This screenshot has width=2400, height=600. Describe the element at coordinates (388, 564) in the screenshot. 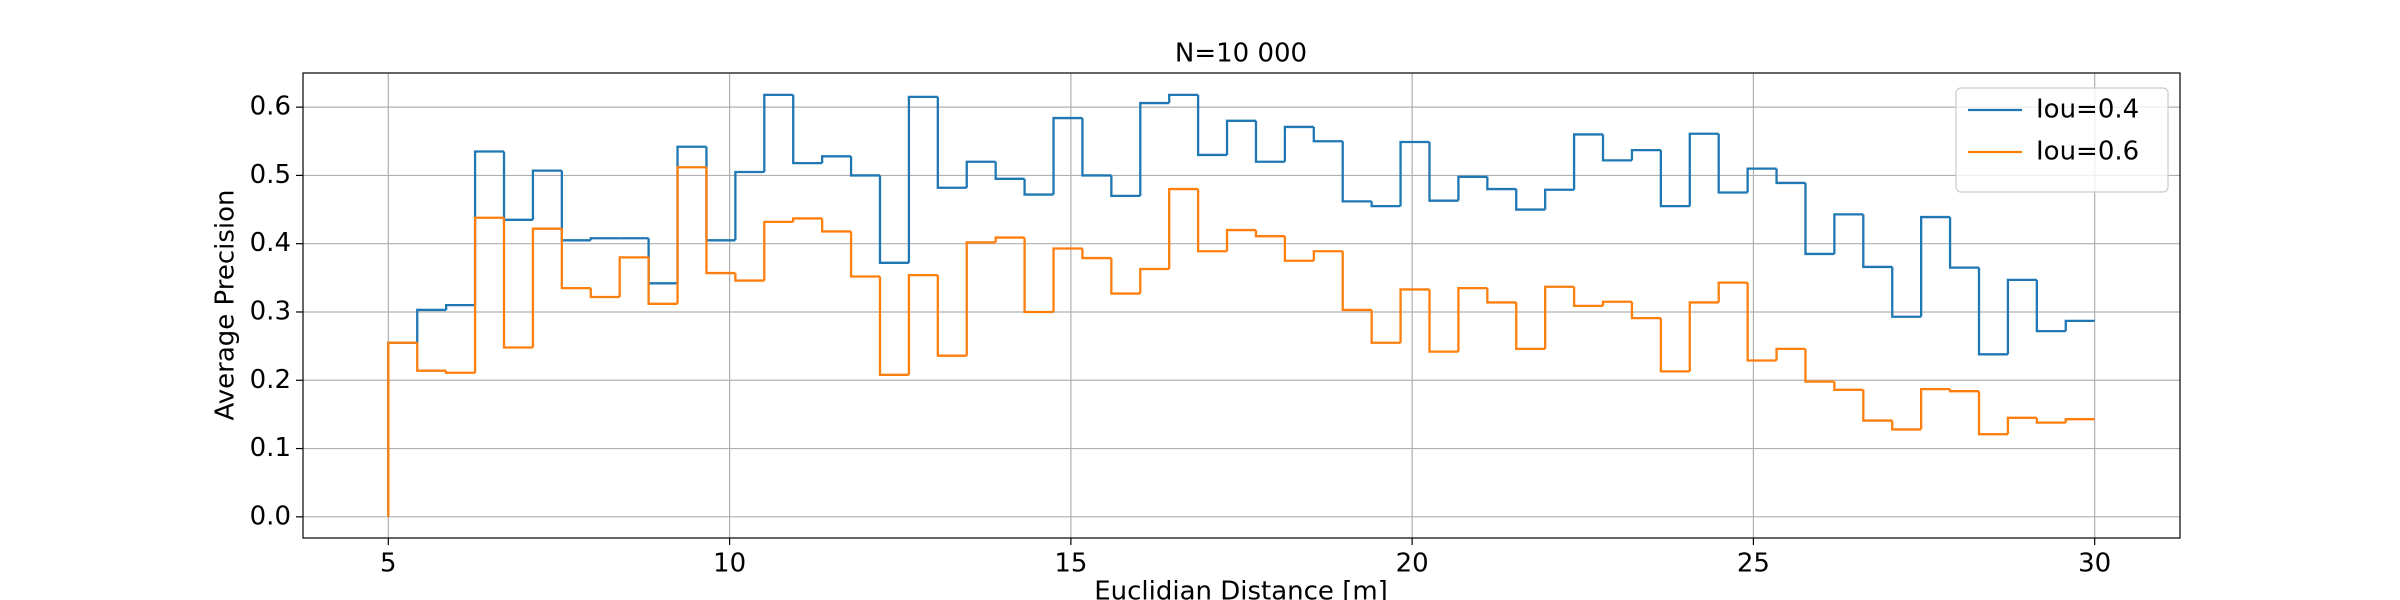

I see `x-tick-label: 5` at that location.